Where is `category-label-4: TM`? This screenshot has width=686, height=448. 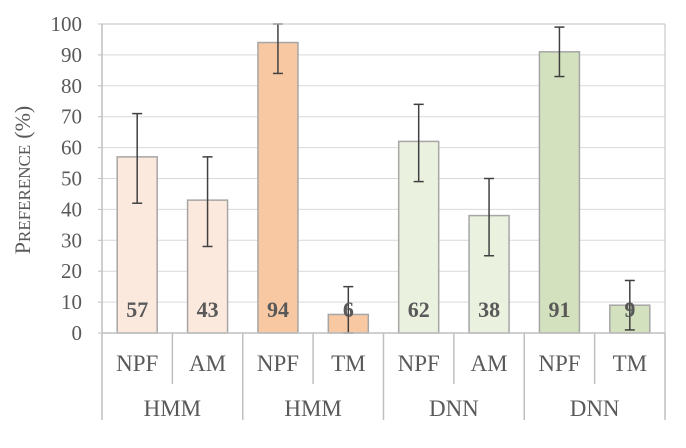
category-label-4: TM is located at coordinates (348, 363).